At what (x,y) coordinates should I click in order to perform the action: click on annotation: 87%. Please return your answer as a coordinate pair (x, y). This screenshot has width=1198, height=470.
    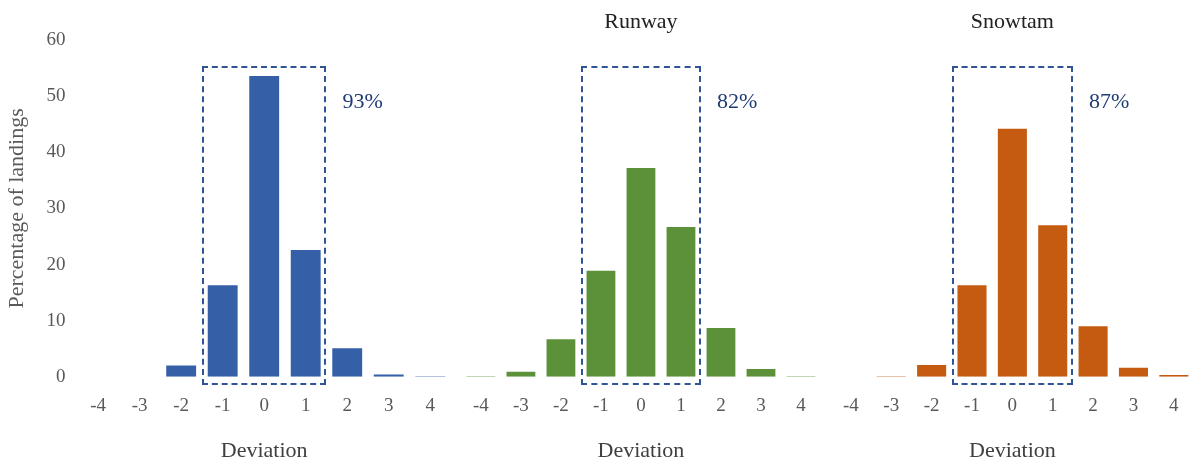
    Looking at the image, I should click on (1109, 100).